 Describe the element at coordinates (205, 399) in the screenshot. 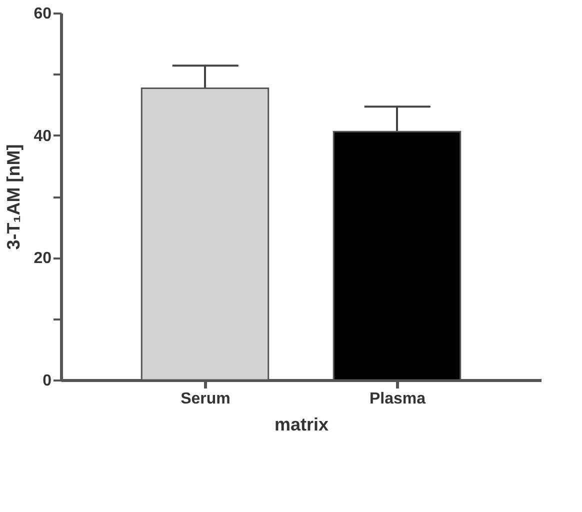

I see `x-tick-label: Serum` at that location.